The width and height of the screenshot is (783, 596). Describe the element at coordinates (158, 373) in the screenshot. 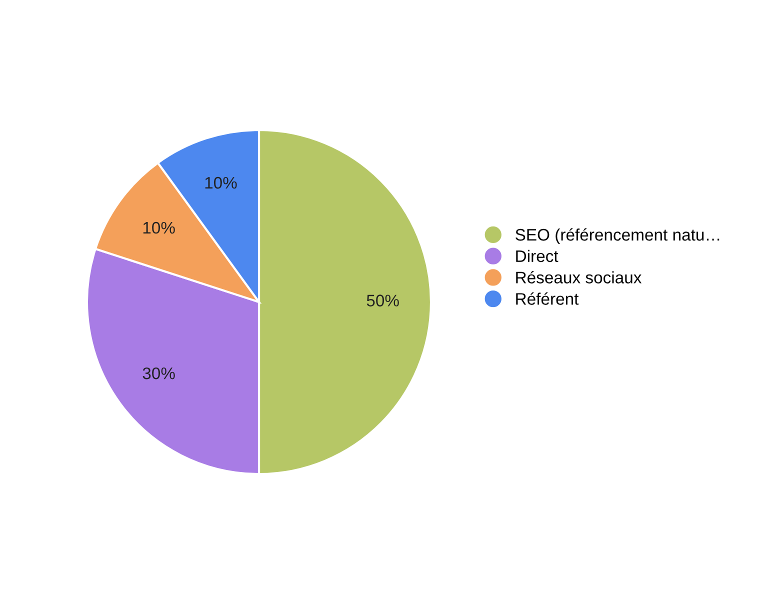

I see `data-label: 30%` at that location.